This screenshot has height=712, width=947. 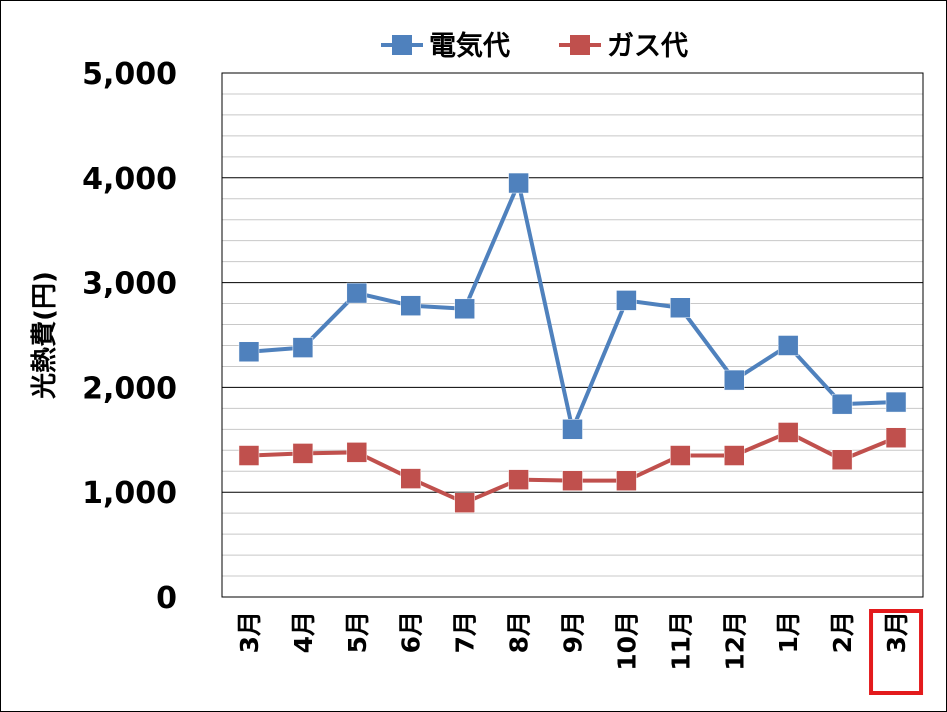 I want to click on x-tick-label: 4月, so click(x=303, y=632).